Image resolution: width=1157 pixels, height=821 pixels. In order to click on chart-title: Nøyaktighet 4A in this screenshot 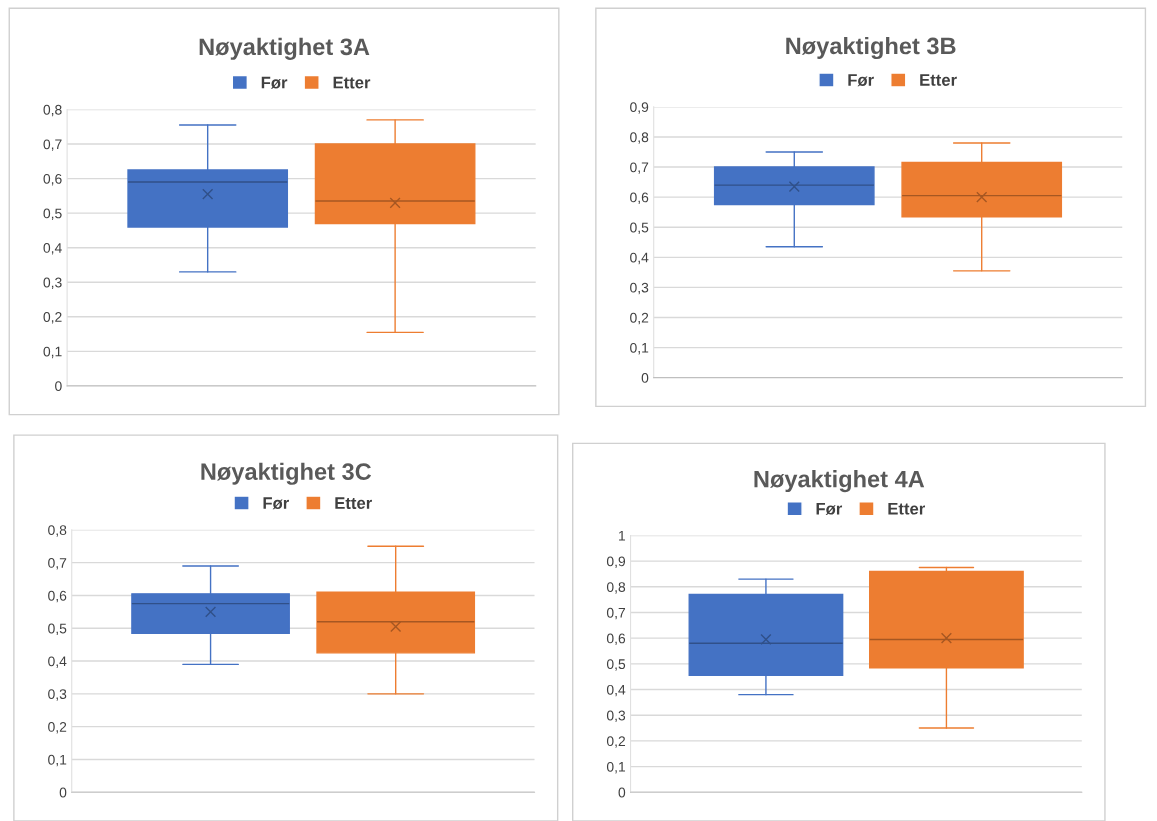, I will do `click(839, 481)`.